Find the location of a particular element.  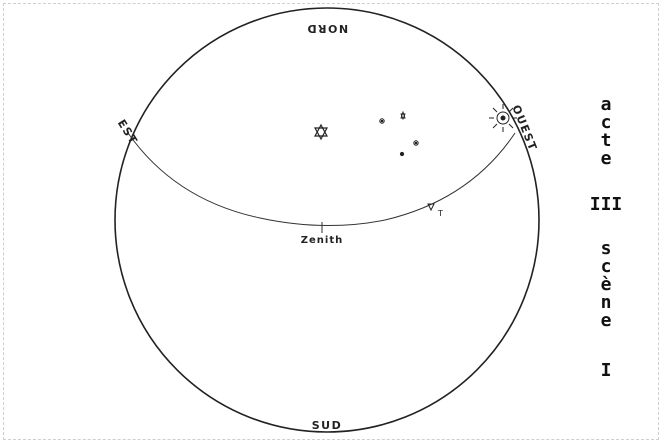

star-cluster is located at coordinates (399, 133).